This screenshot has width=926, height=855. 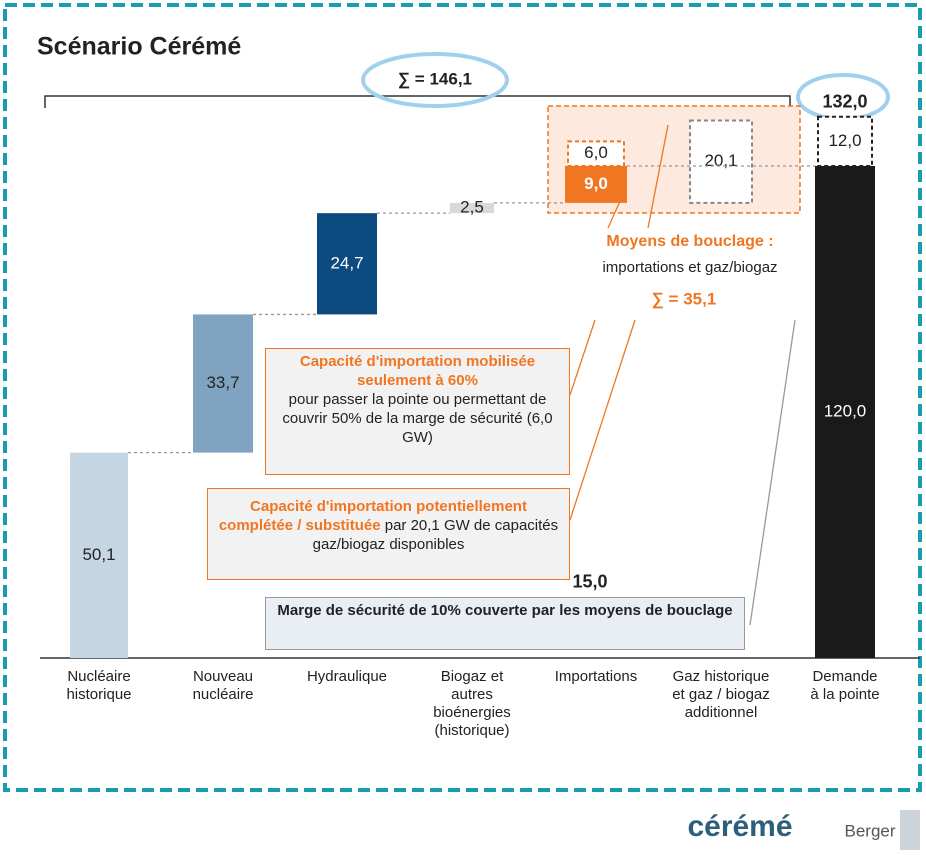 I want to click on logo-berger: Berger, so click(x=869, y=830).